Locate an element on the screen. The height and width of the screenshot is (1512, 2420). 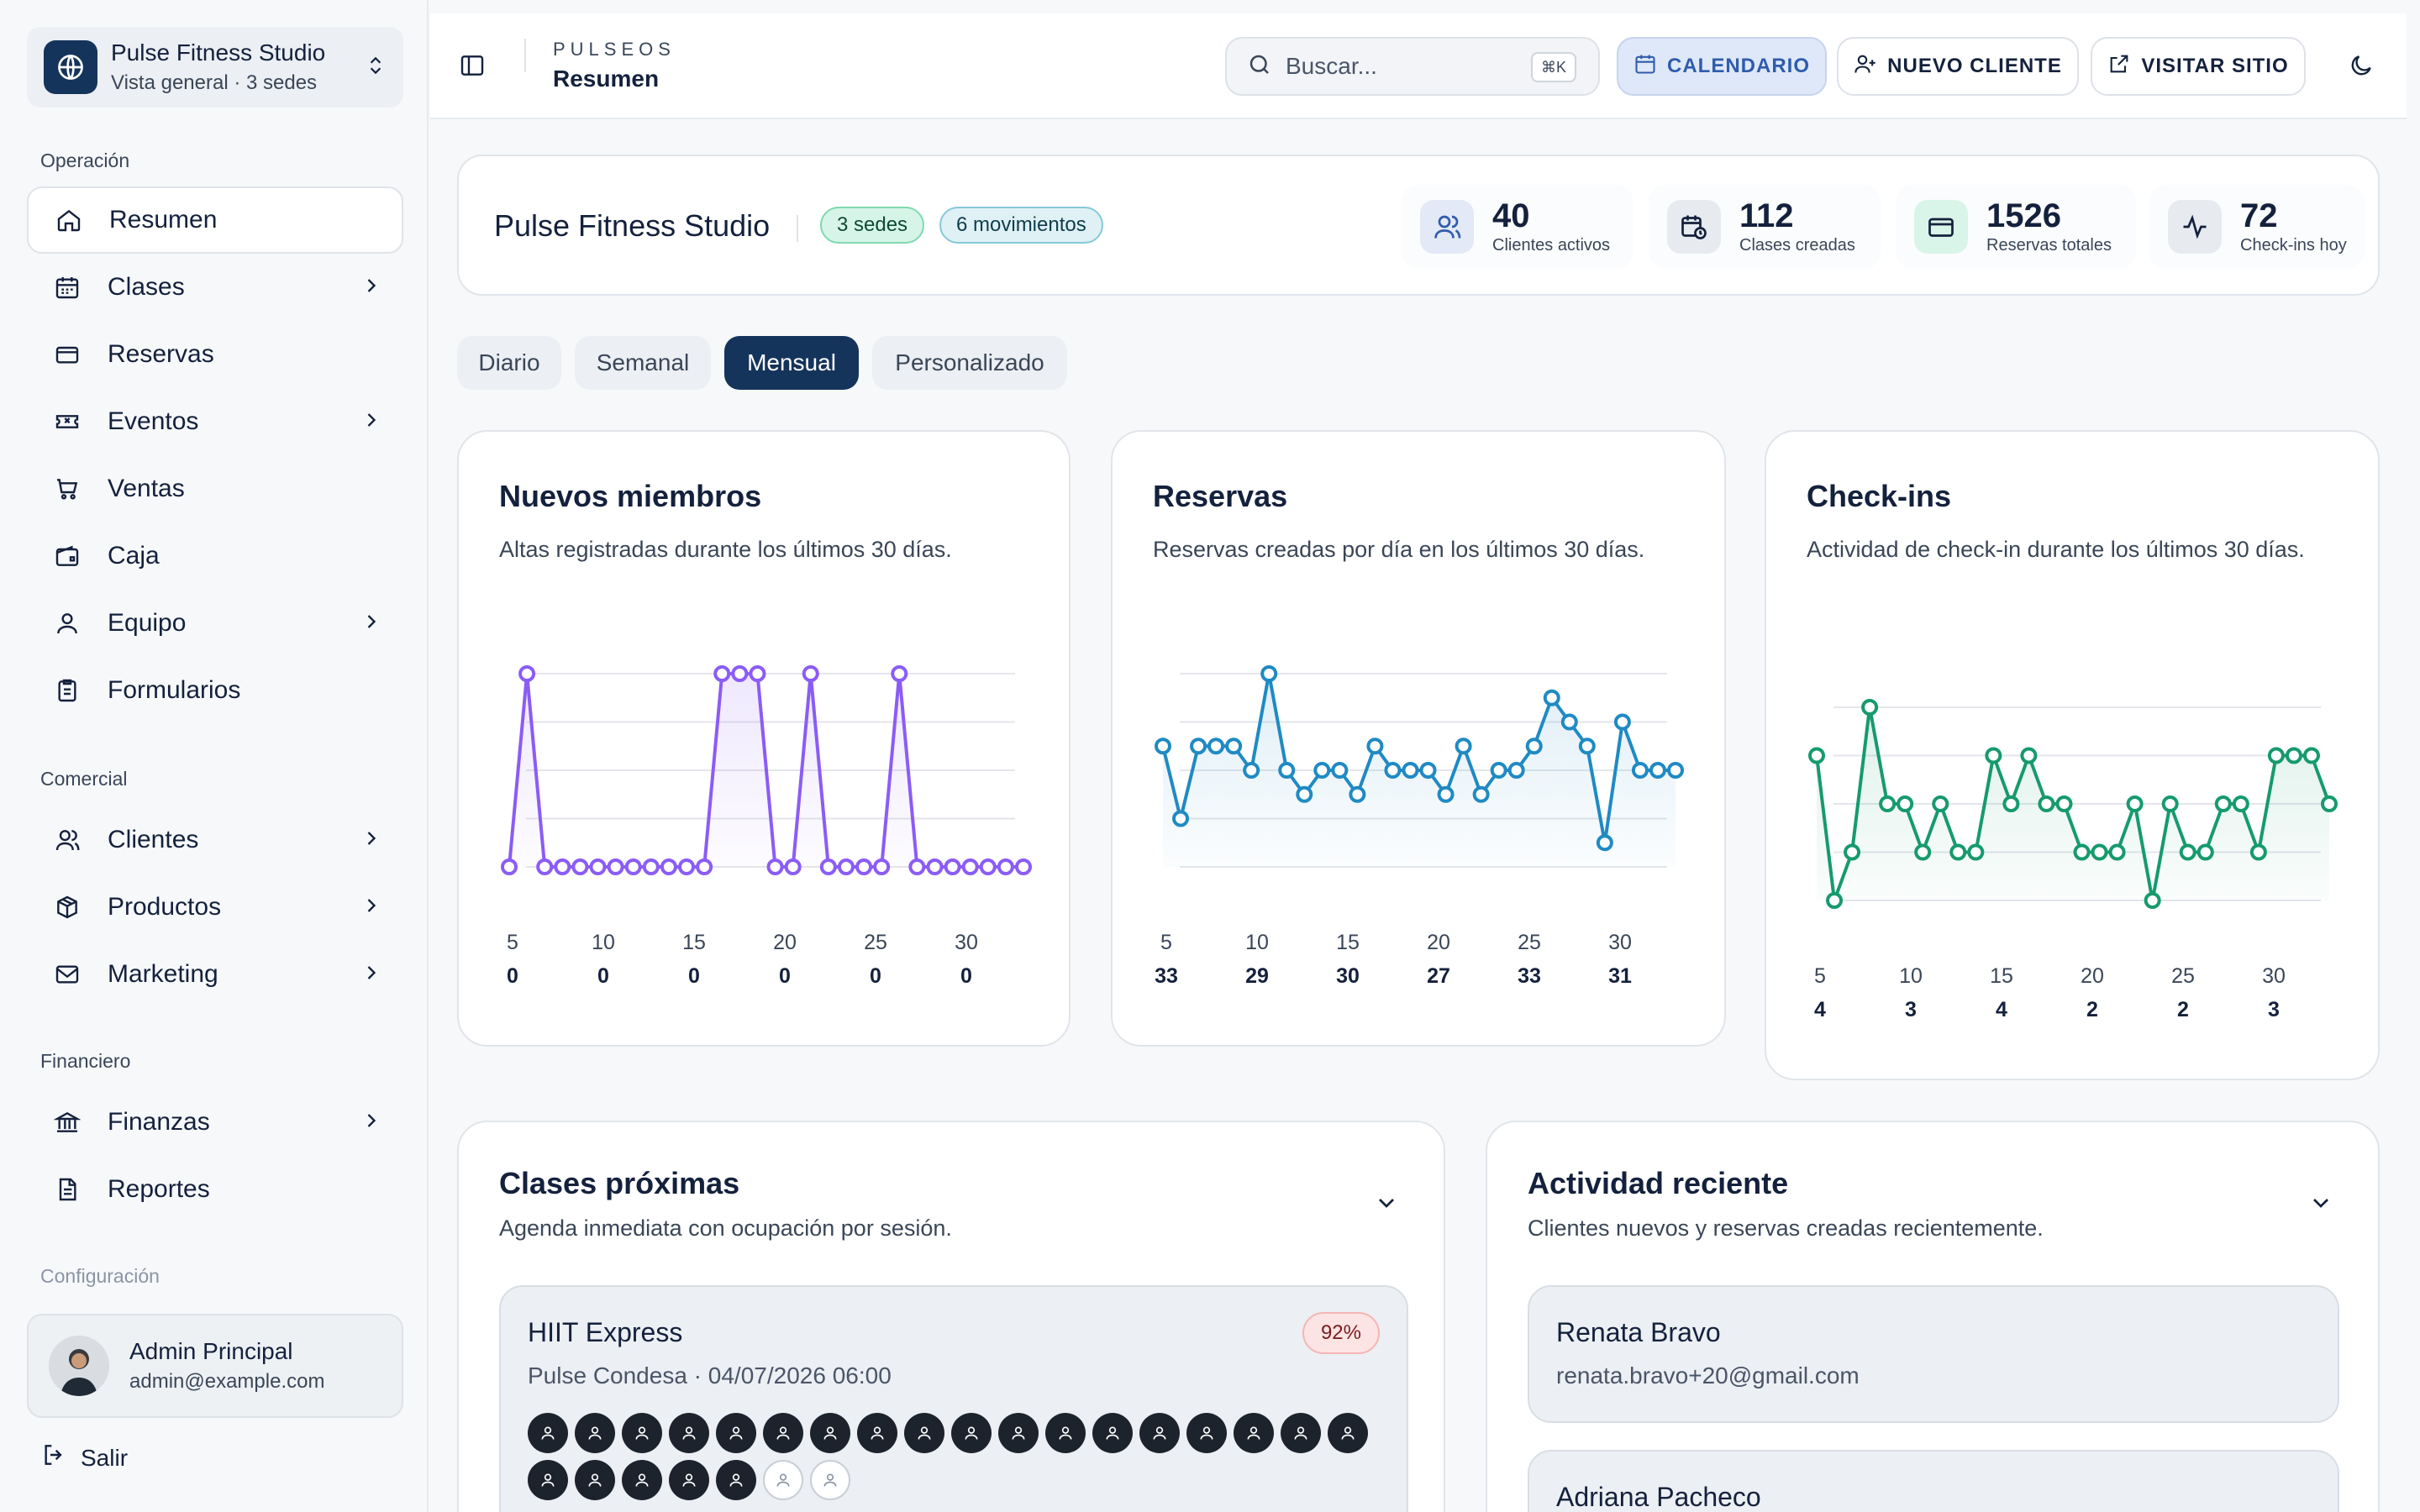
tab-semanal: Semanal is located at coordinates (643, 363).